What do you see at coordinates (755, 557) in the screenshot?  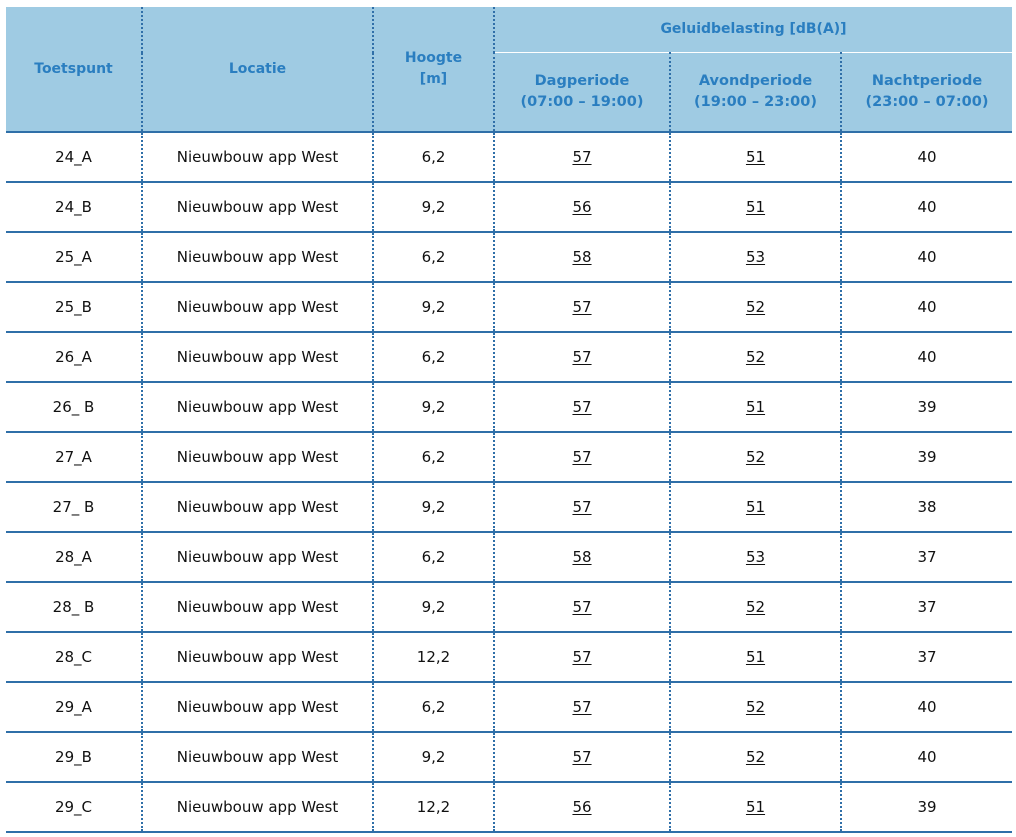 I see `cell-avond-value: 53` at bounding box center [755, 557].